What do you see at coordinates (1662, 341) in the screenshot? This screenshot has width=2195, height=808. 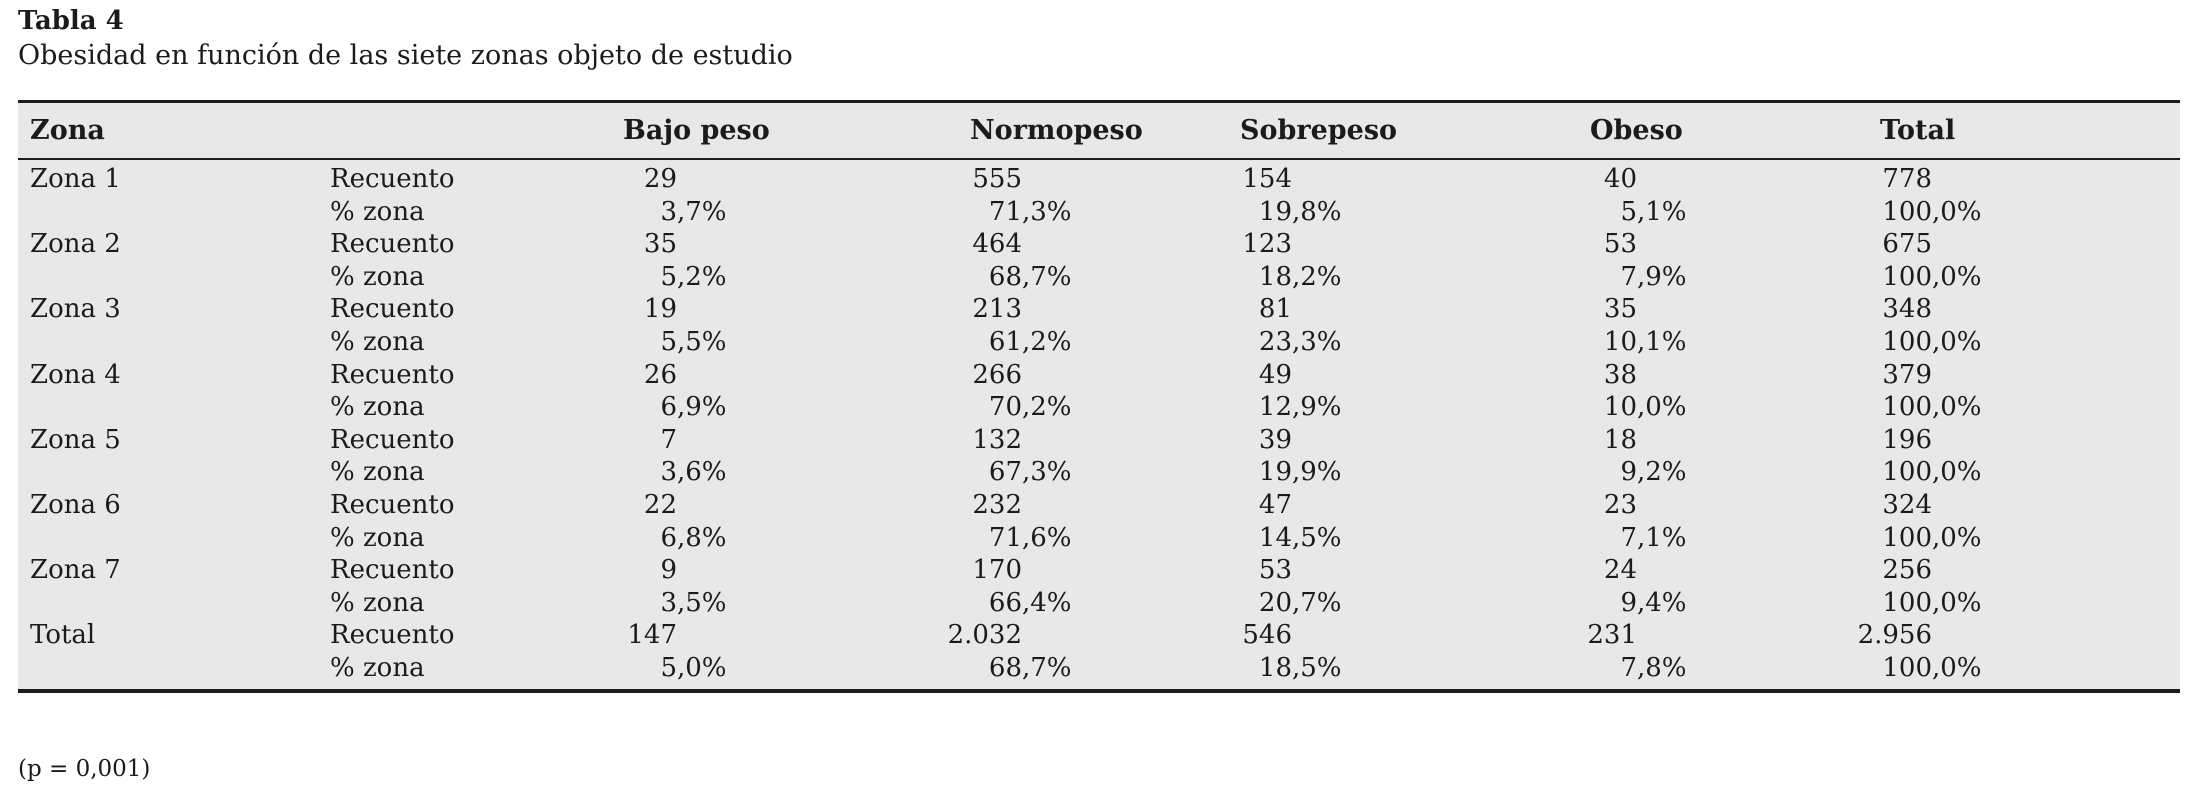 I see `value-fraction-part: ,1%` at bounding box center [1662, 341].